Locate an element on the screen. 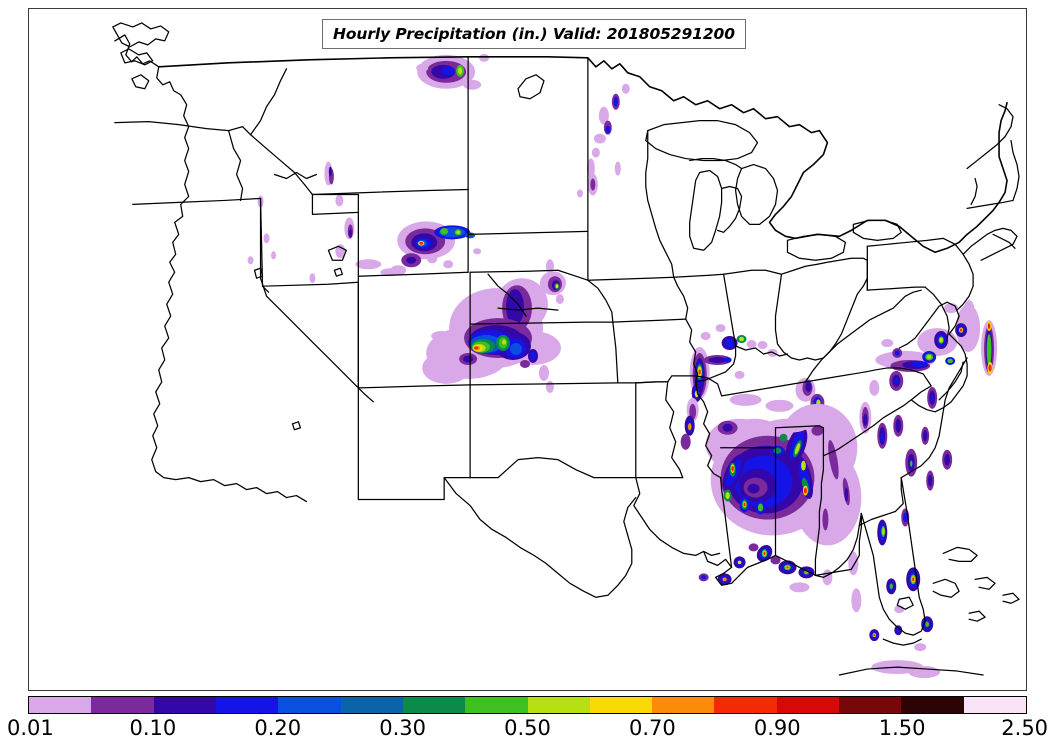  river-missouri-nd is located at coordinates (507, 295).